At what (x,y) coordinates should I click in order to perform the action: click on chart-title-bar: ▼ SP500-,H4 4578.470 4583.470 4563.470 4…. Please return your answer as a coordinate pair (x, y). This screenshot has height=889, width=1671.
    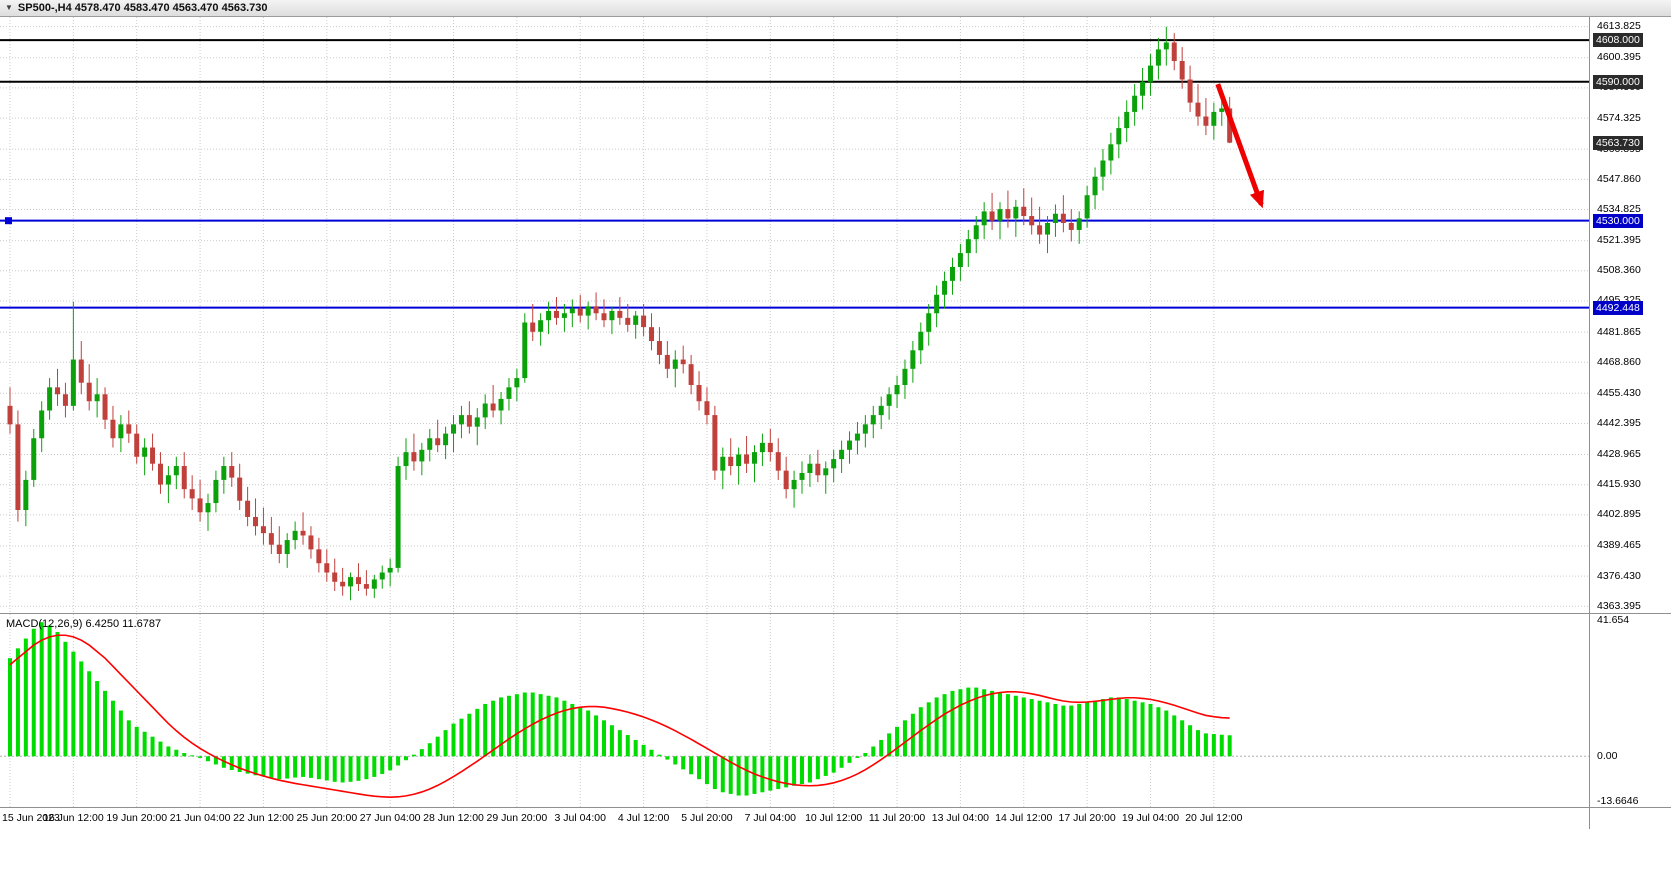
    Looking at the image, I should click on (835, 8).